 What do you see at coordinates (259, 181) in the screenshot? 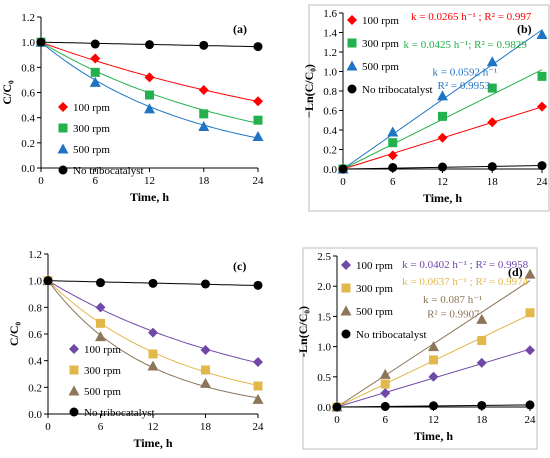
I see `x-tick-label: 24` at bounding box center [259, 181].